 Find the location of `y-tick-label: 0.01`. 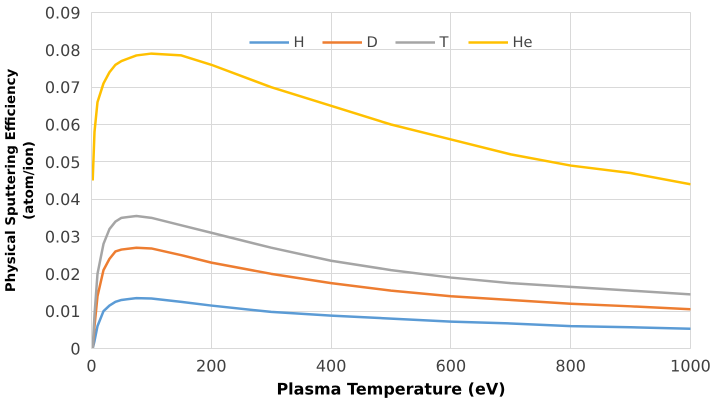

y-tick-label: 0.01 is located at coordinates (62, 312).